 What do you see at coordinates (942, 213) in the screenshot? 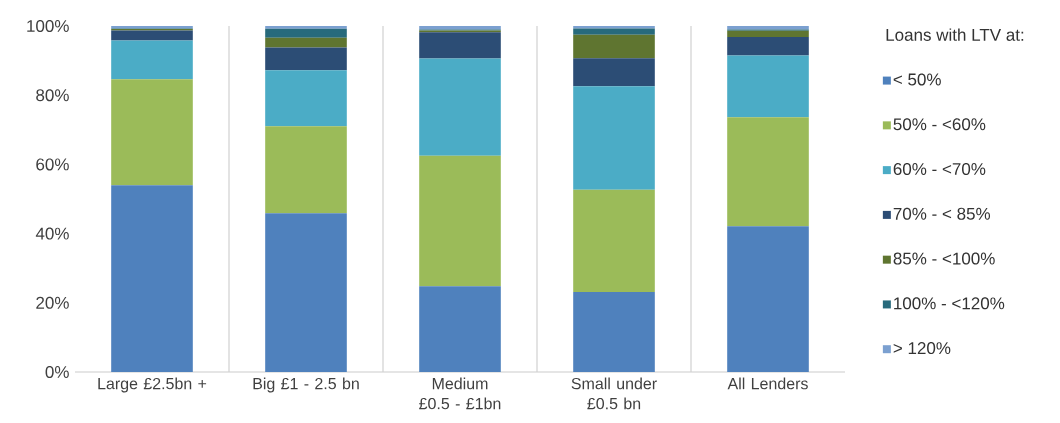
I see `legend-label: 70% - < 85%` at bounding box center [942, 213].